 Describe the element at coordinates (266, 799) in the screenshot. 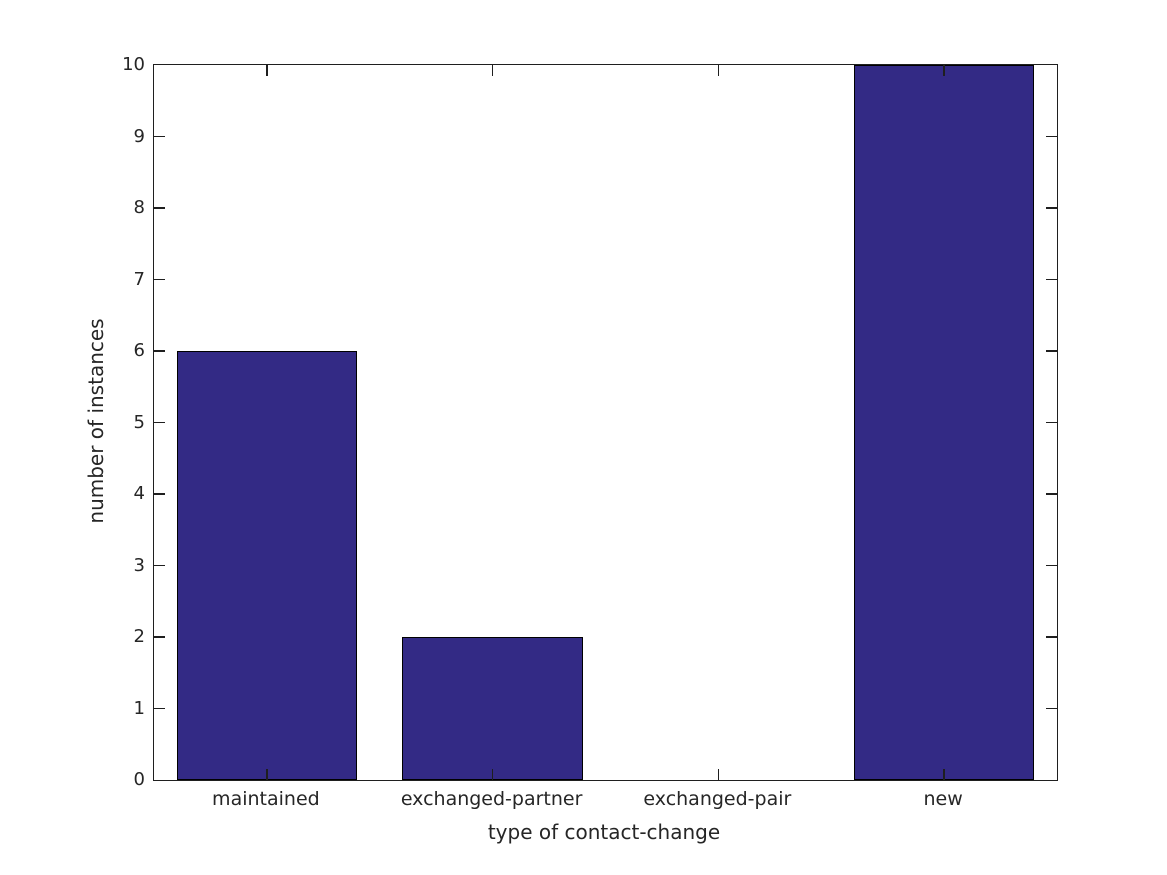

I see `x-tick-label-maintained: maintained` at that location.